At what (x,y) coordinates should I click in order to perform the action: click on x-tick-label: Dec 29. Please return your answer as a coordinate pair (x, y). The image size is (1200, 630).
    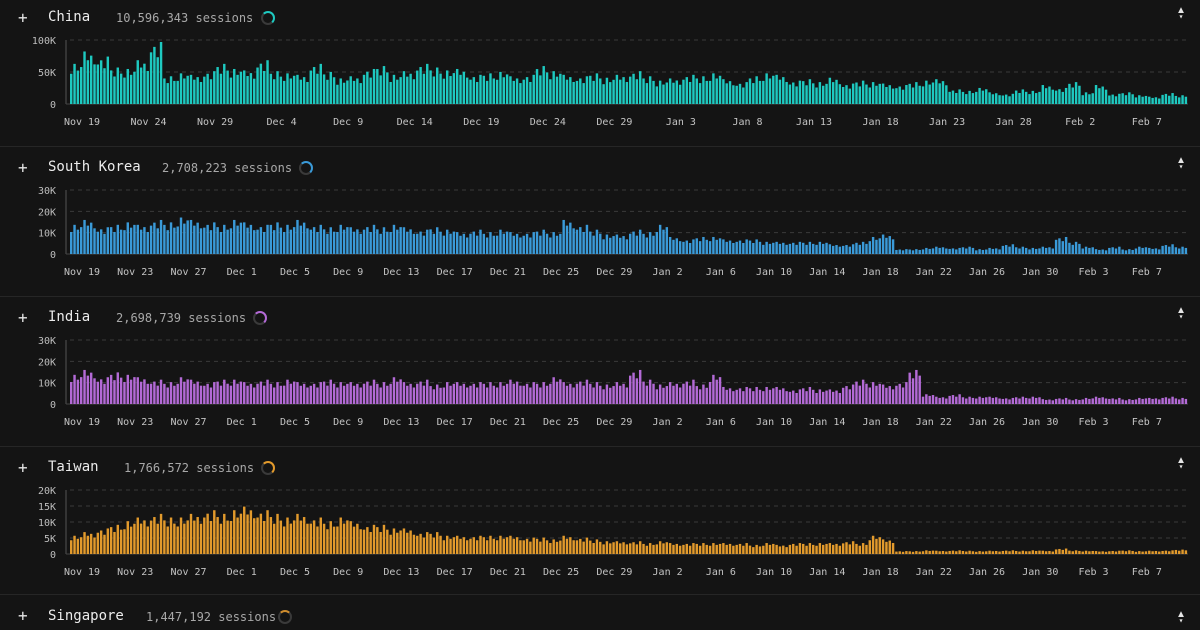
    Looking at the image, I should click on (614, 422).